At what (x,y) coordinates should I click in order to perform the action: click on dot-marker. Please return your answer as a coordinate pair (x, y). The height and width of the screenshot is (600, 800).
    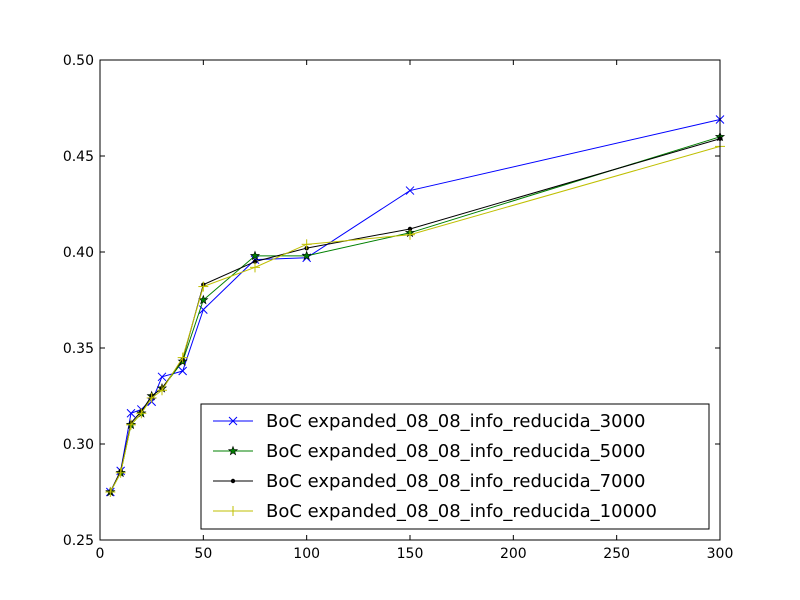
    Looking at the image, I should click on (233, 481).